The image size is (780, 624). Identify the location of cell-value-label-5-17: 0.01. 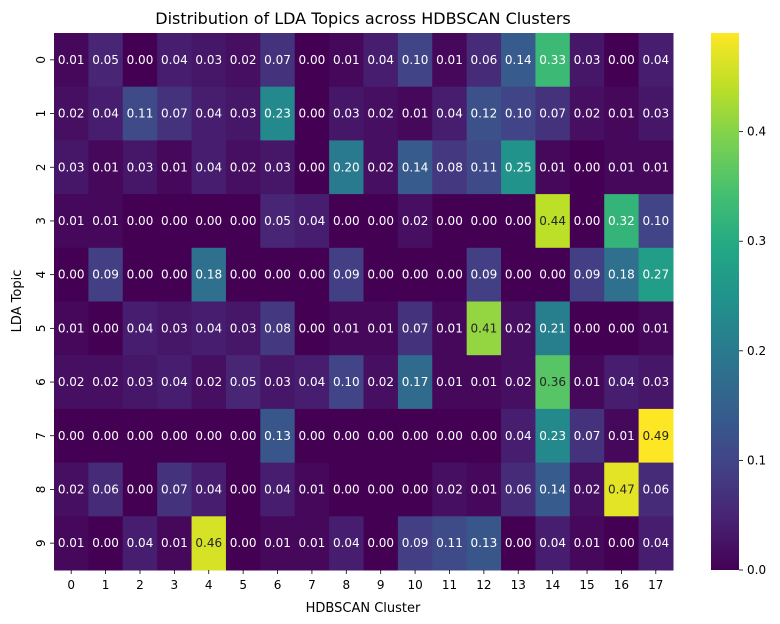
(655, 328).